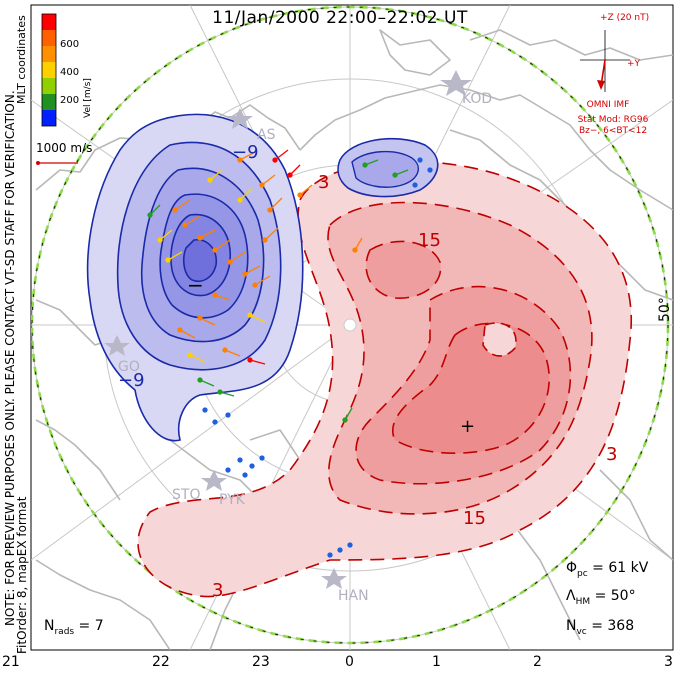  I want to click on map-title: 11/Jan/2000 22:00–22:02 UT, so click(340, 18).